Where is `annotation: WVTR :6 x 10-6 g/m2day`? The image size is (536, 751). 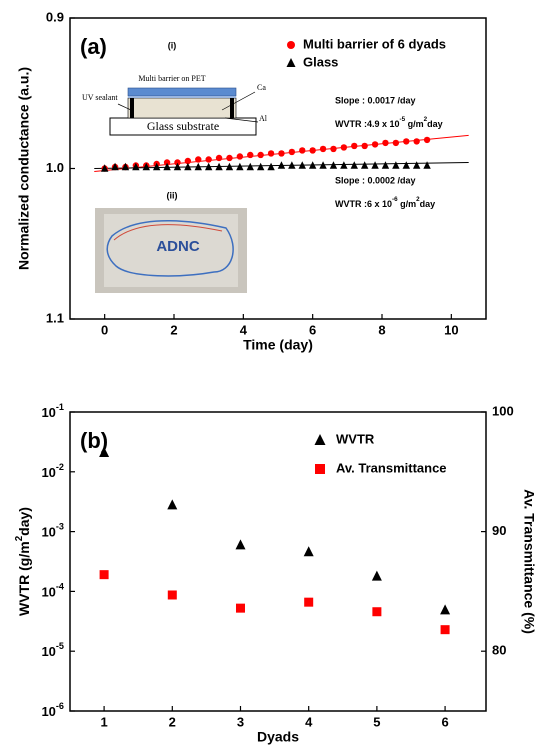
annotation: WVTR :6 x 10-6 g/m2day is located at coordinates (385, 203).